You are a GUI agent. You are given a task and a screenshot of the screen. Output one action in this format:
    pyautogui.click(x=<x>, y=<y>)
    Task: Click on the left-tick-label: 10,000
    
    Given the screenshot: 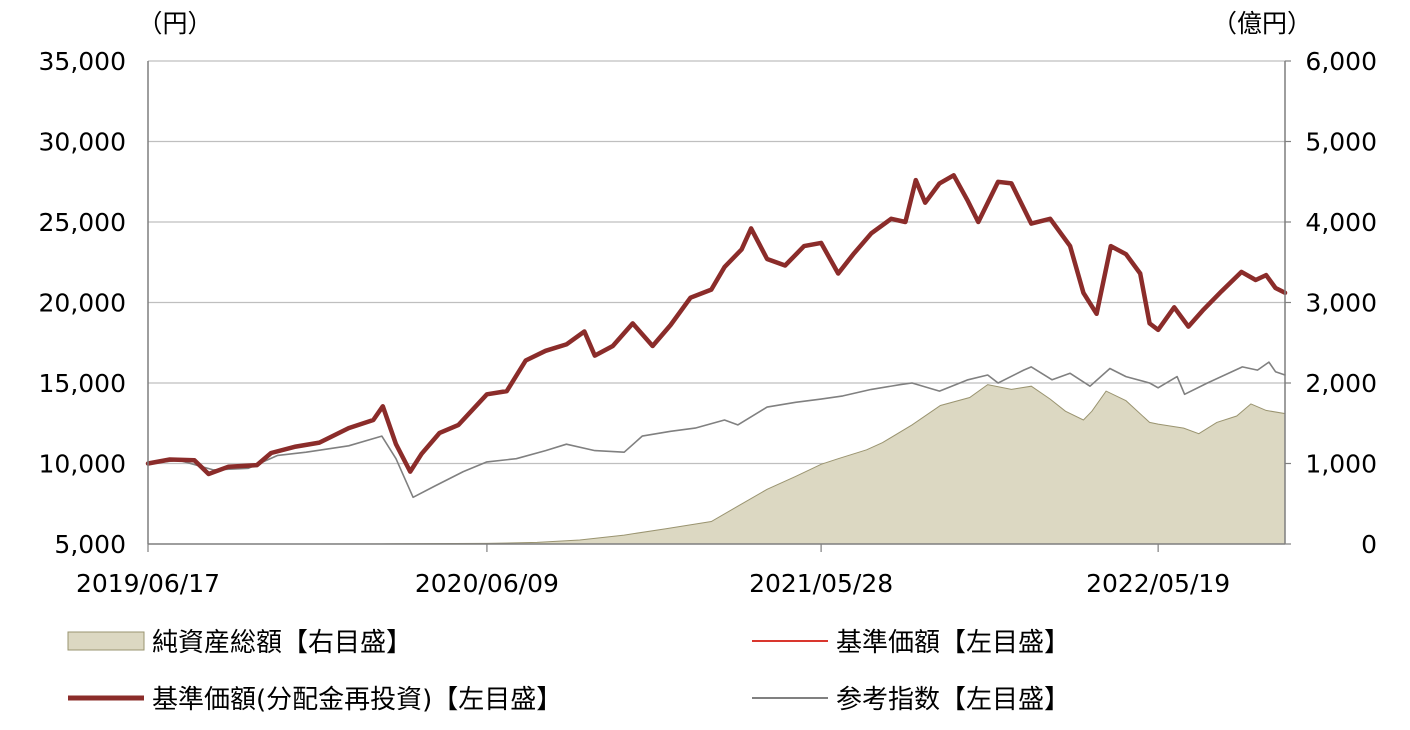 What is the action you would take?
    pyautogui.click(x=82, y=464)
    